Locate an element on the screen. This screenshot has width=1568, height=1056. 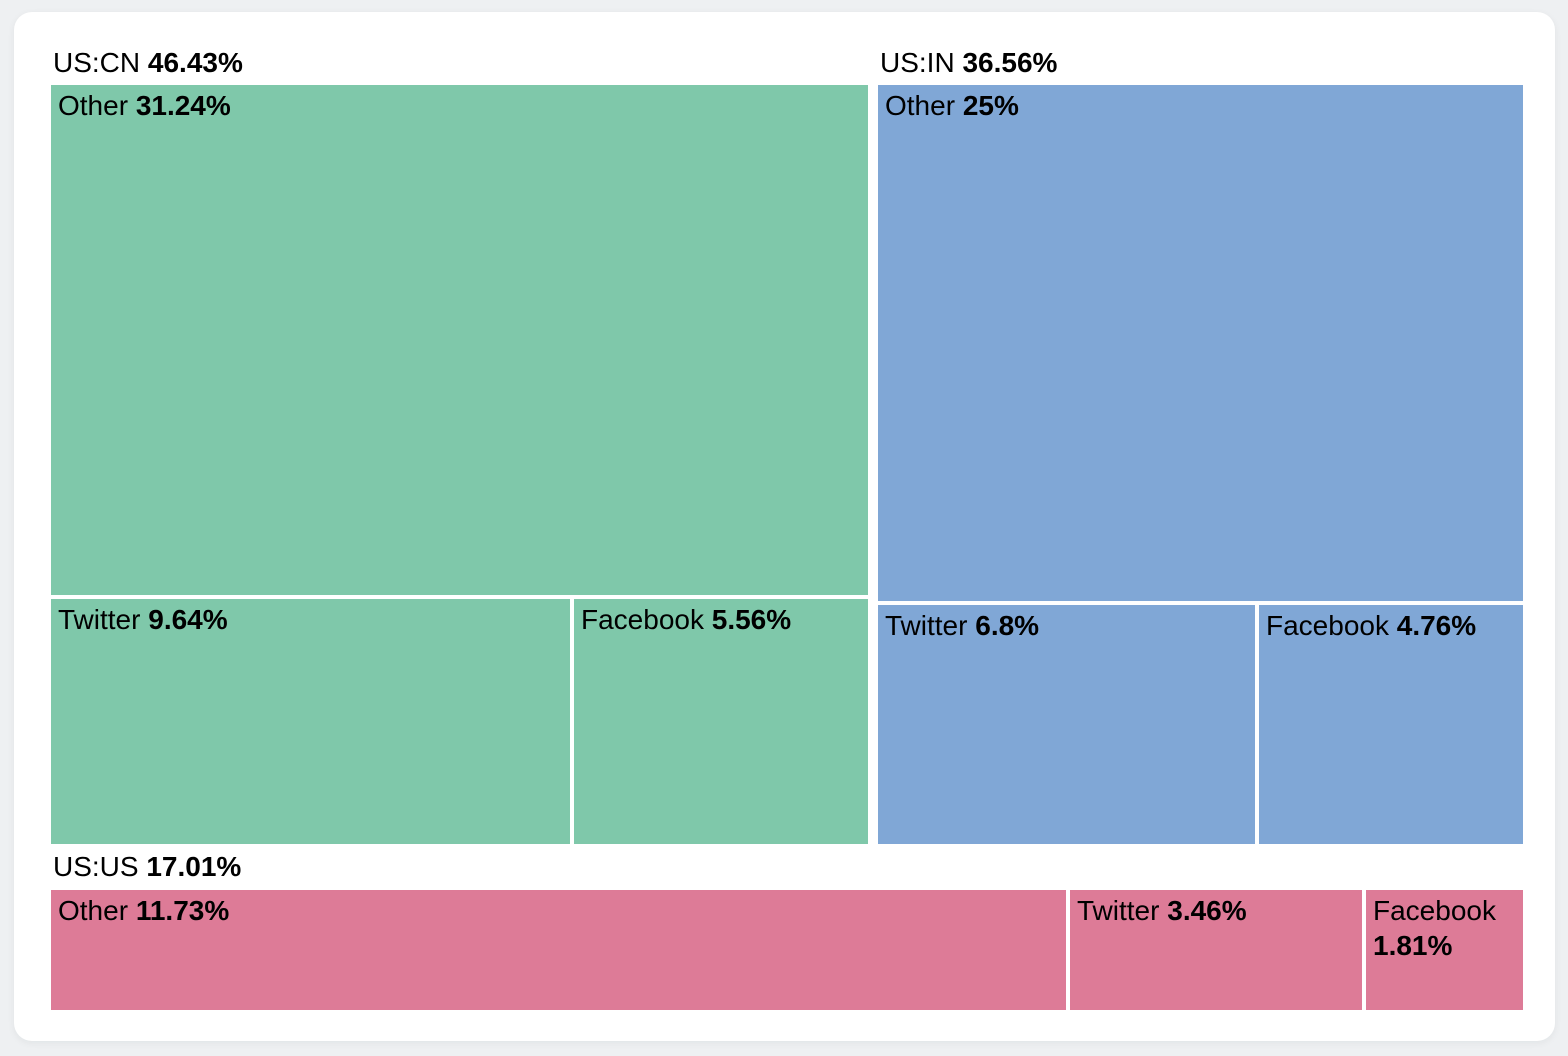
tile-label: Other 11.73% is located at coordinates (558, 909).